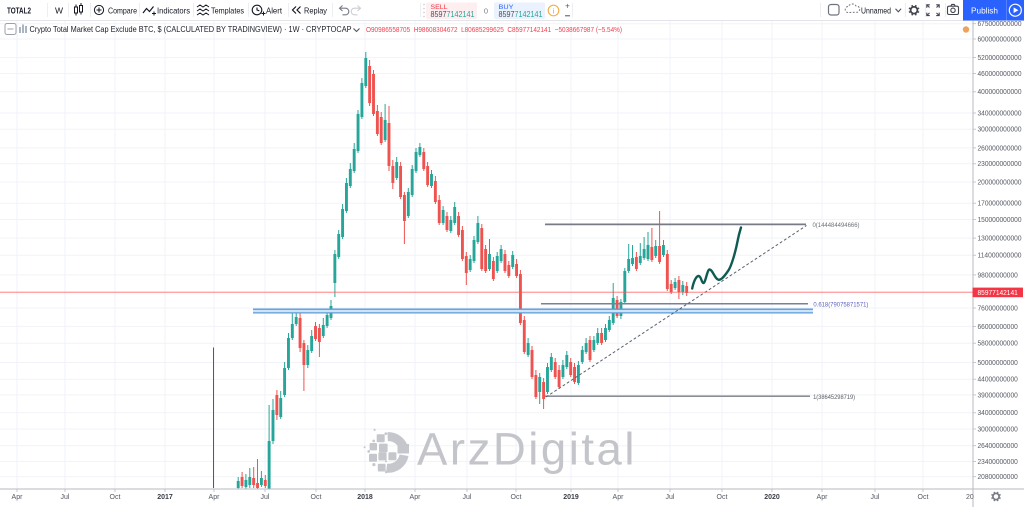 This screenshot has height=512, width=1024. Describe the element at coordinates (1000, 74) in the screenshot. I see `svg-text: 460000000000` at that location.